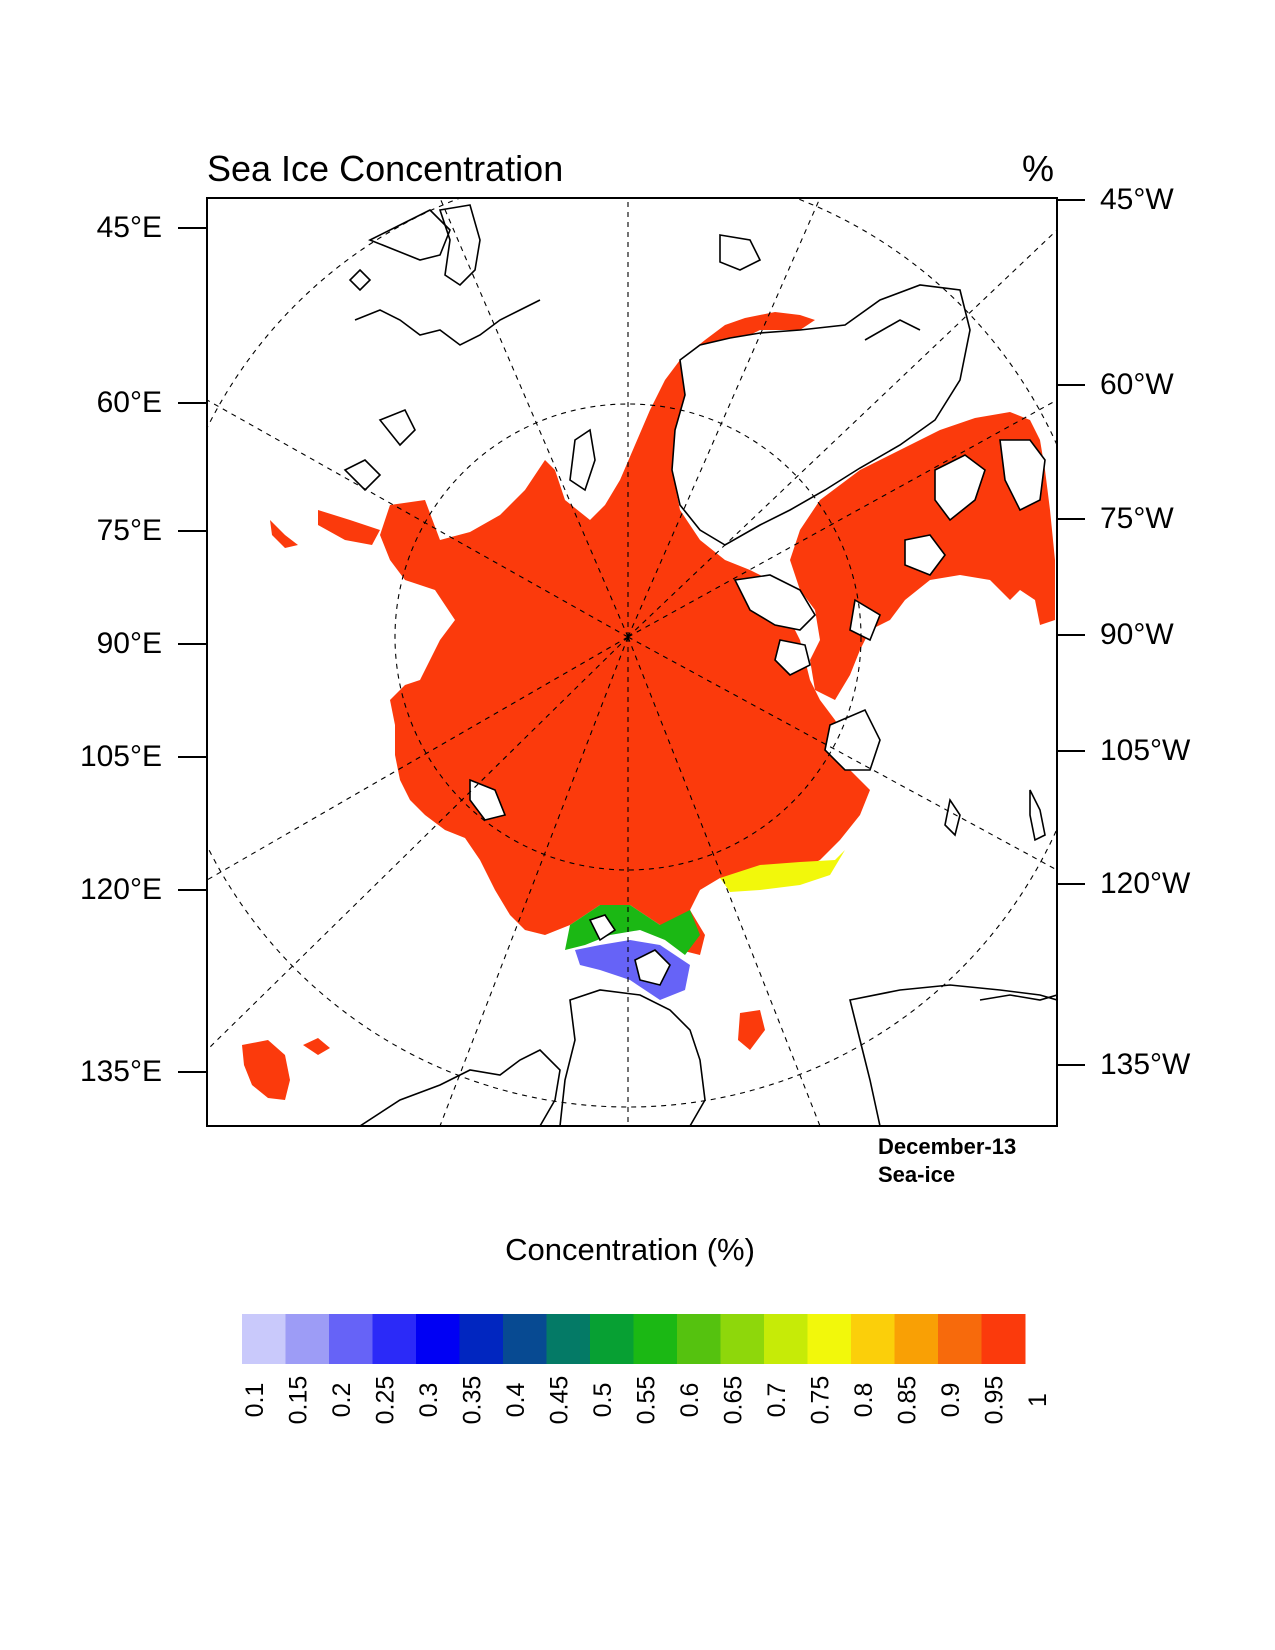 This screenshot has width=1275, height=1650. Describe the element at coordinates (777, 1400) in the screenshot. I see `colorbar-tick-label: 0.7` at that location.